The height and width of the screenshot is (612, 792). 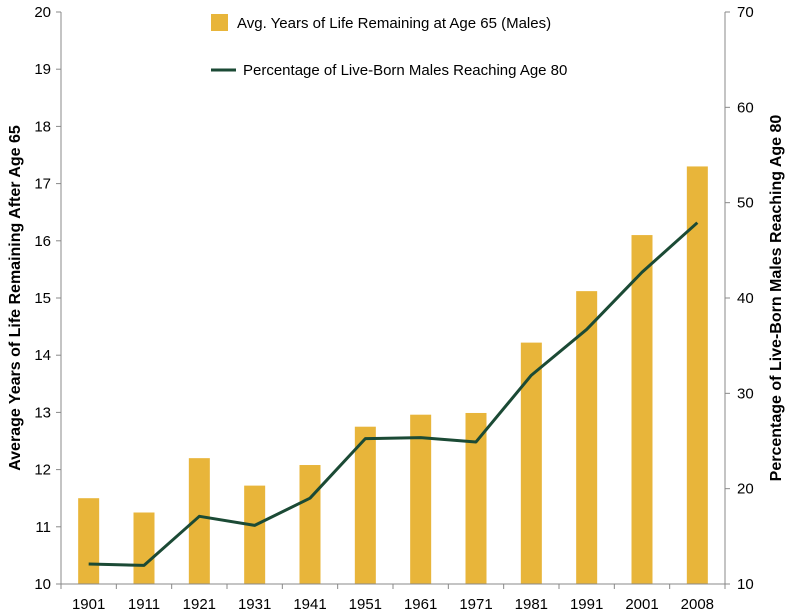 What do you see at coordinates (43, 527) in the screenshot?
I see `left-tick-label: 11` at bounding box center [43, 527].